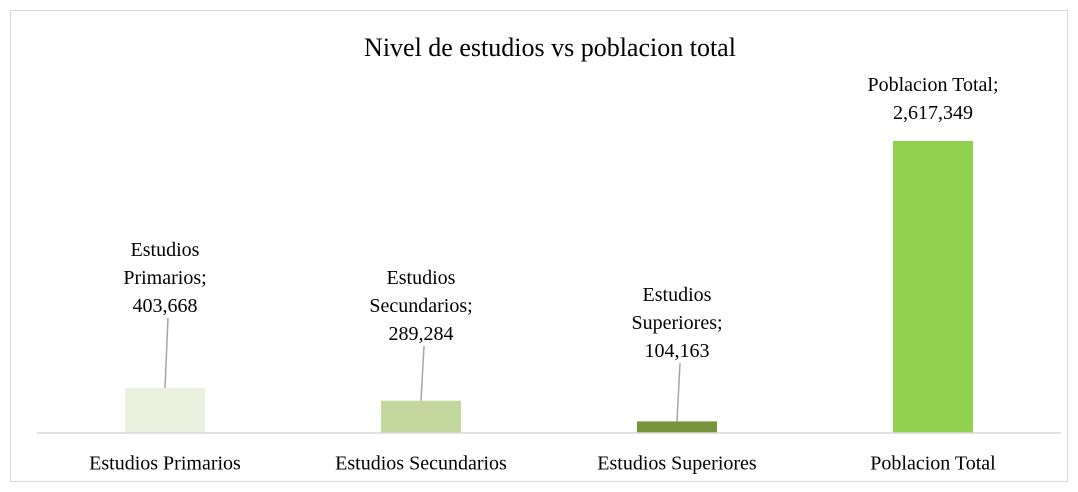  I want to click on x-tick-label: Estudios Secundarios, so click(421, 464).